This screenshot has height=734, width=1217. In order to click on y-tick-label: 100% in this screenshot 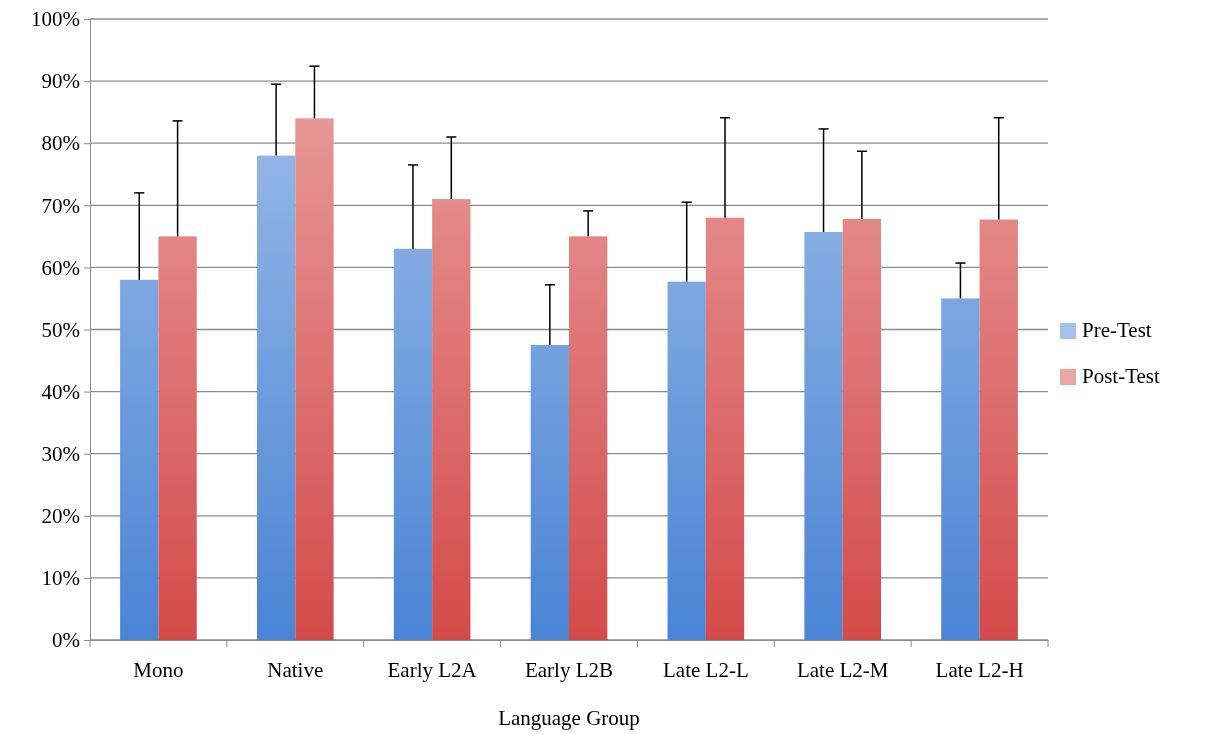, I will do `click(55, 19)`.